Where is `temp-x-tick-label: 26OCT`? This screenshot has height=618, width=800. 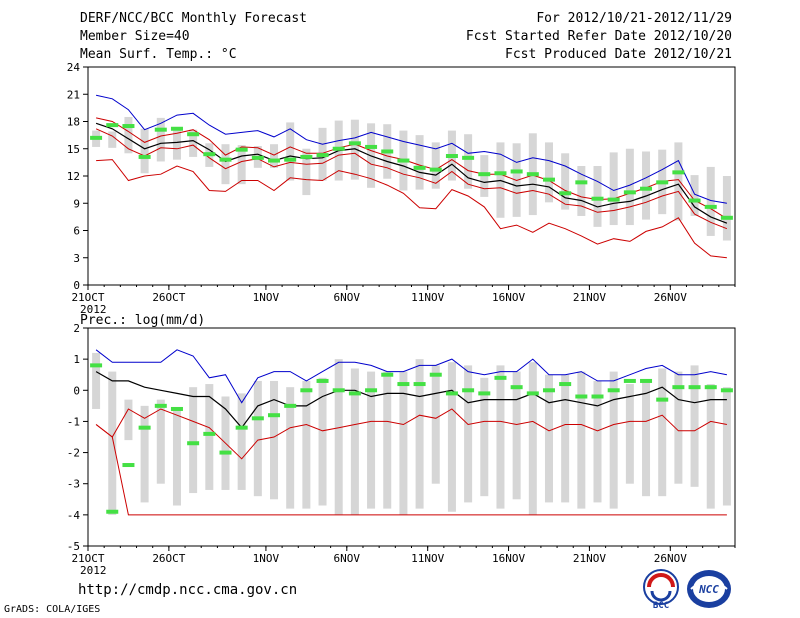
temp-x-tick-label: 26OCT is located at coordinates (168, 297).